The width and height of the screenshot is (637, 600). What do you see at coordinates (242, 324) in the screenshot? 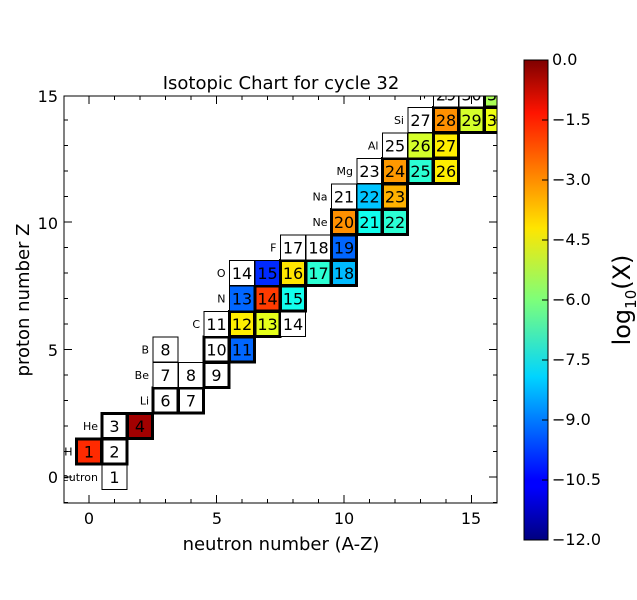
I see `isotope-cell: 12` at bounding box center [242, 324].